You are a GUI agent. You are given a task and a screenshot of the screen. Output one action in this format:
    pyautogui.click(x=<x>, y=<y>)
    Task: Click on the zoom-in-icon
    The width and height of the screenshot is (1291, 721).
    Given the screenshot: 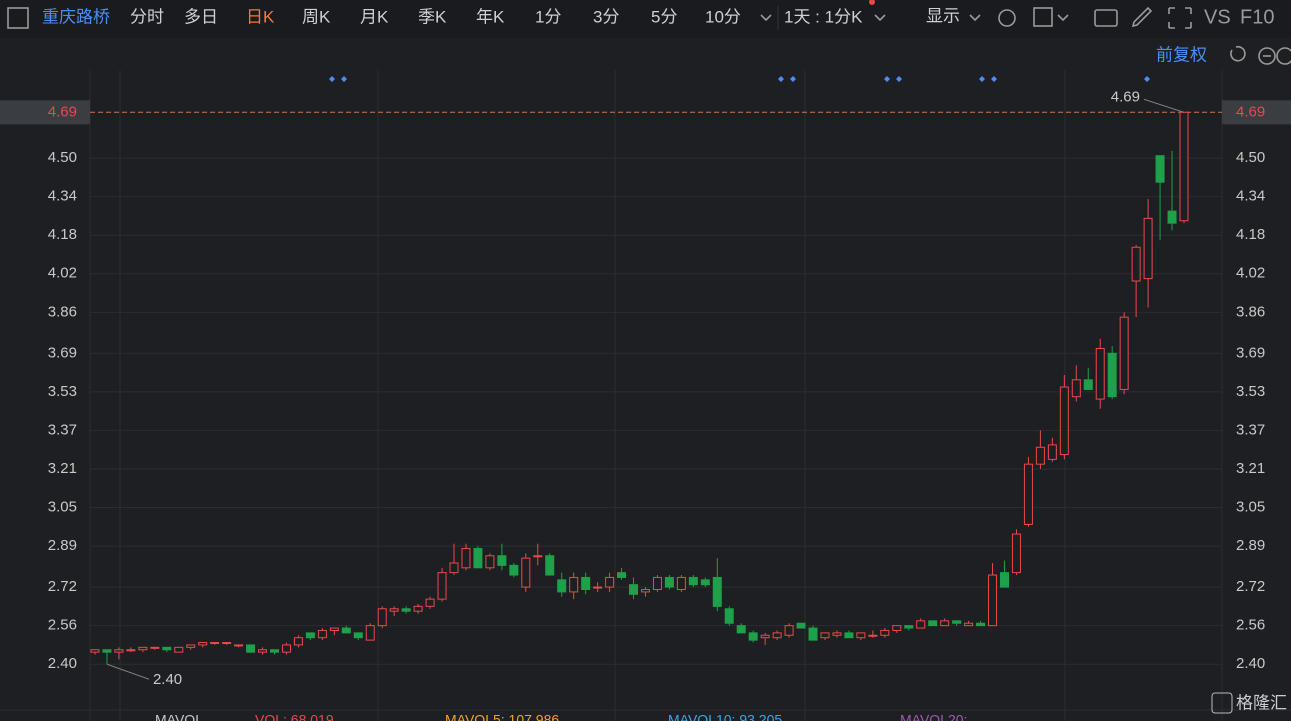 What is the action you would take?
    pyautogui.click(x=1283, y=56)
    